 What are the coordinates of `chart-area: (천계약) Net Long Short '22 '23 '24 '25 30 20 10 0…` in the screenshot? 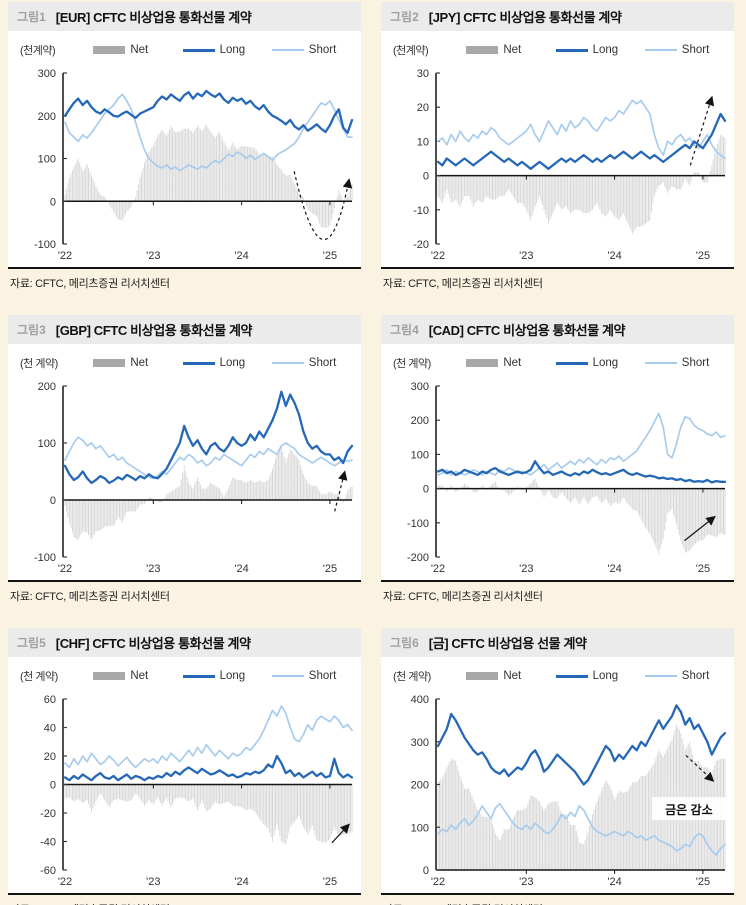 It's located at (557, 150).